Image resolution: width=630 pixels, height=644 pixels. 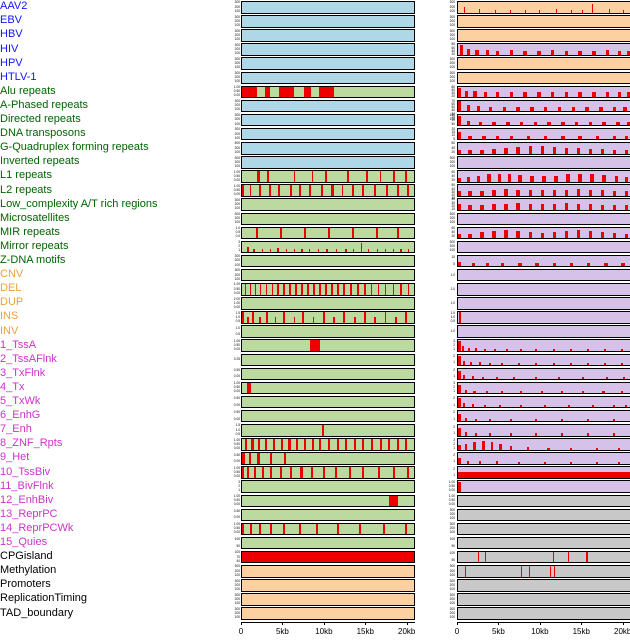 What do you see at coordinates (231, 233) in the screenshot?
I see `y-tick-labels-left: 1.0 0.5 0.0` at bounding box center [231, 233].